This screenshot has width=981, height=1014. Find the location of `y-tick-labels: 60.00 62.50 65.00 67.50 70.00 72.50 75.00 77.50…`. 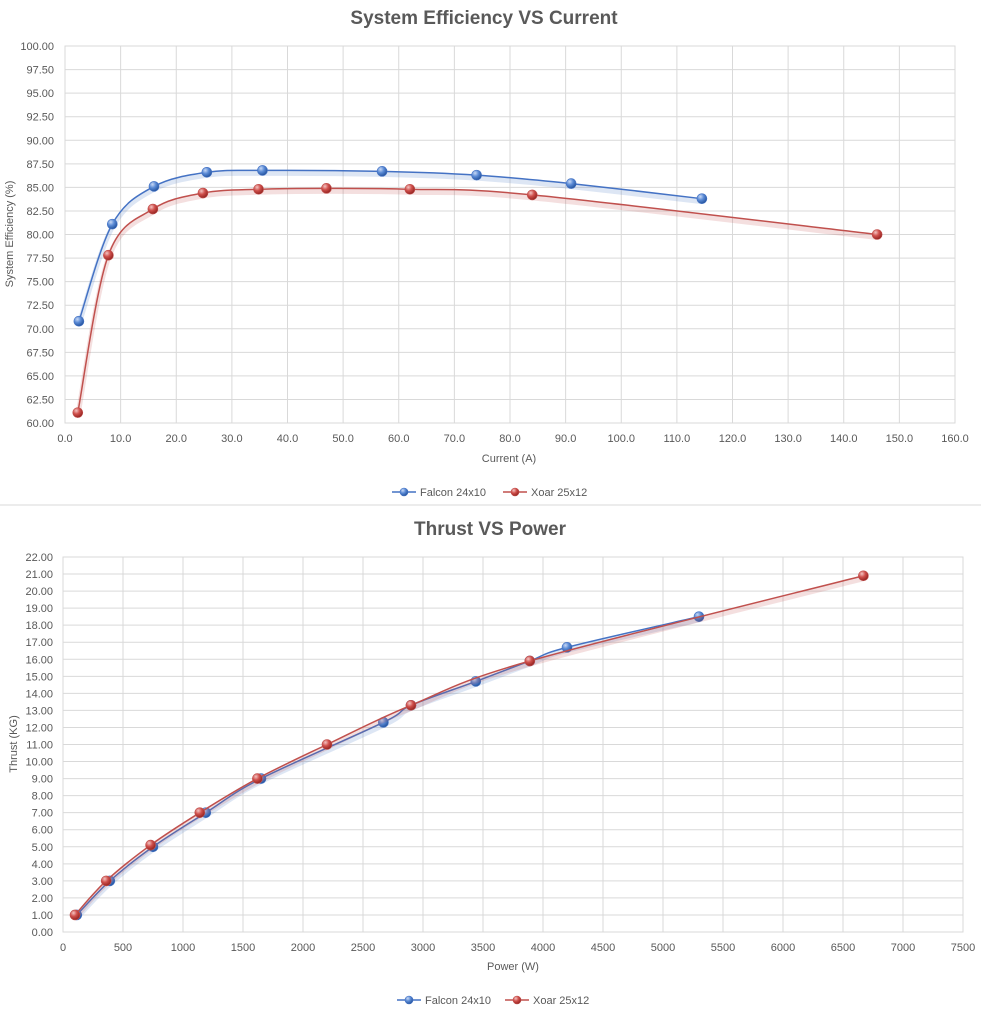

y-tick-labels: 60.00 62.50 65.00 67.50 70.00 72.50 75.00 77.50… is located at coordinates (37, 235).